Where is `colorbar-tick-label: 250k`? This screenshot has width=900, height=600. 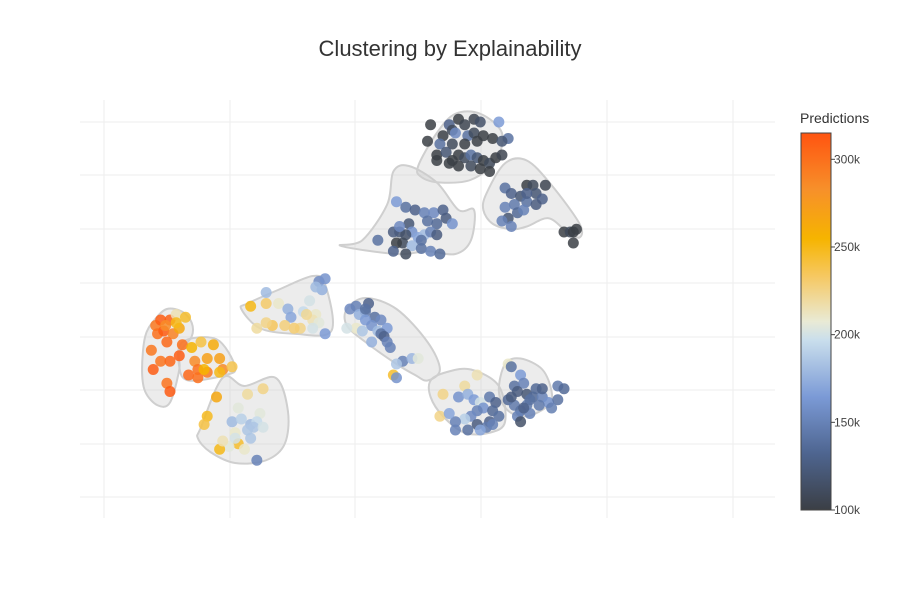
colorbar-tick-label: 250k is located at coordinates (847, 247).